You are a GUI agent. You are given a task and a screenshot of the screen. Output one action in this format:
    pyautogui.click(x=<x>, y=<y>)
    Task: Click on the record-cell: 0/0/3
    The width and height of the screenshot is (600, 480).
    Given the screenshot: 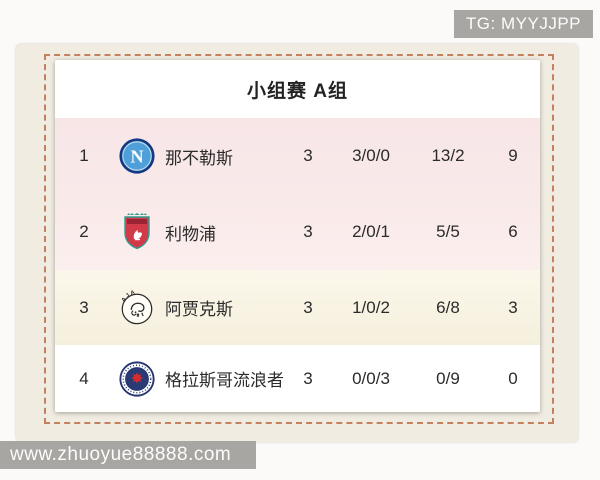 What is the action you would take?
    pyautogui.click(x=371, y=378)
    